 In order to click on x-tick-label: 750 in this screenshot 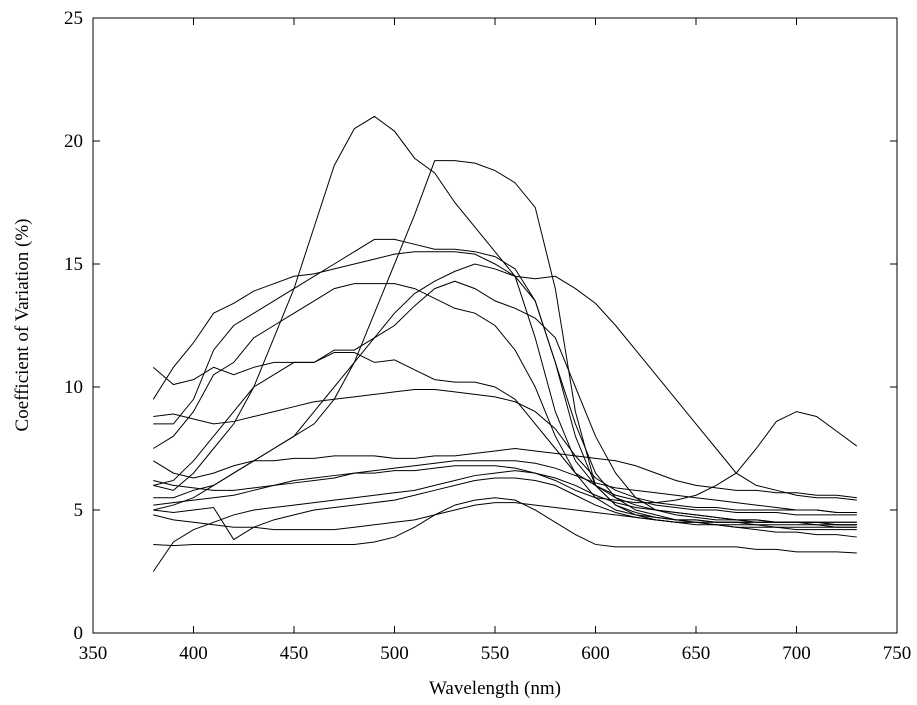, I will do `click(897, 653)`.